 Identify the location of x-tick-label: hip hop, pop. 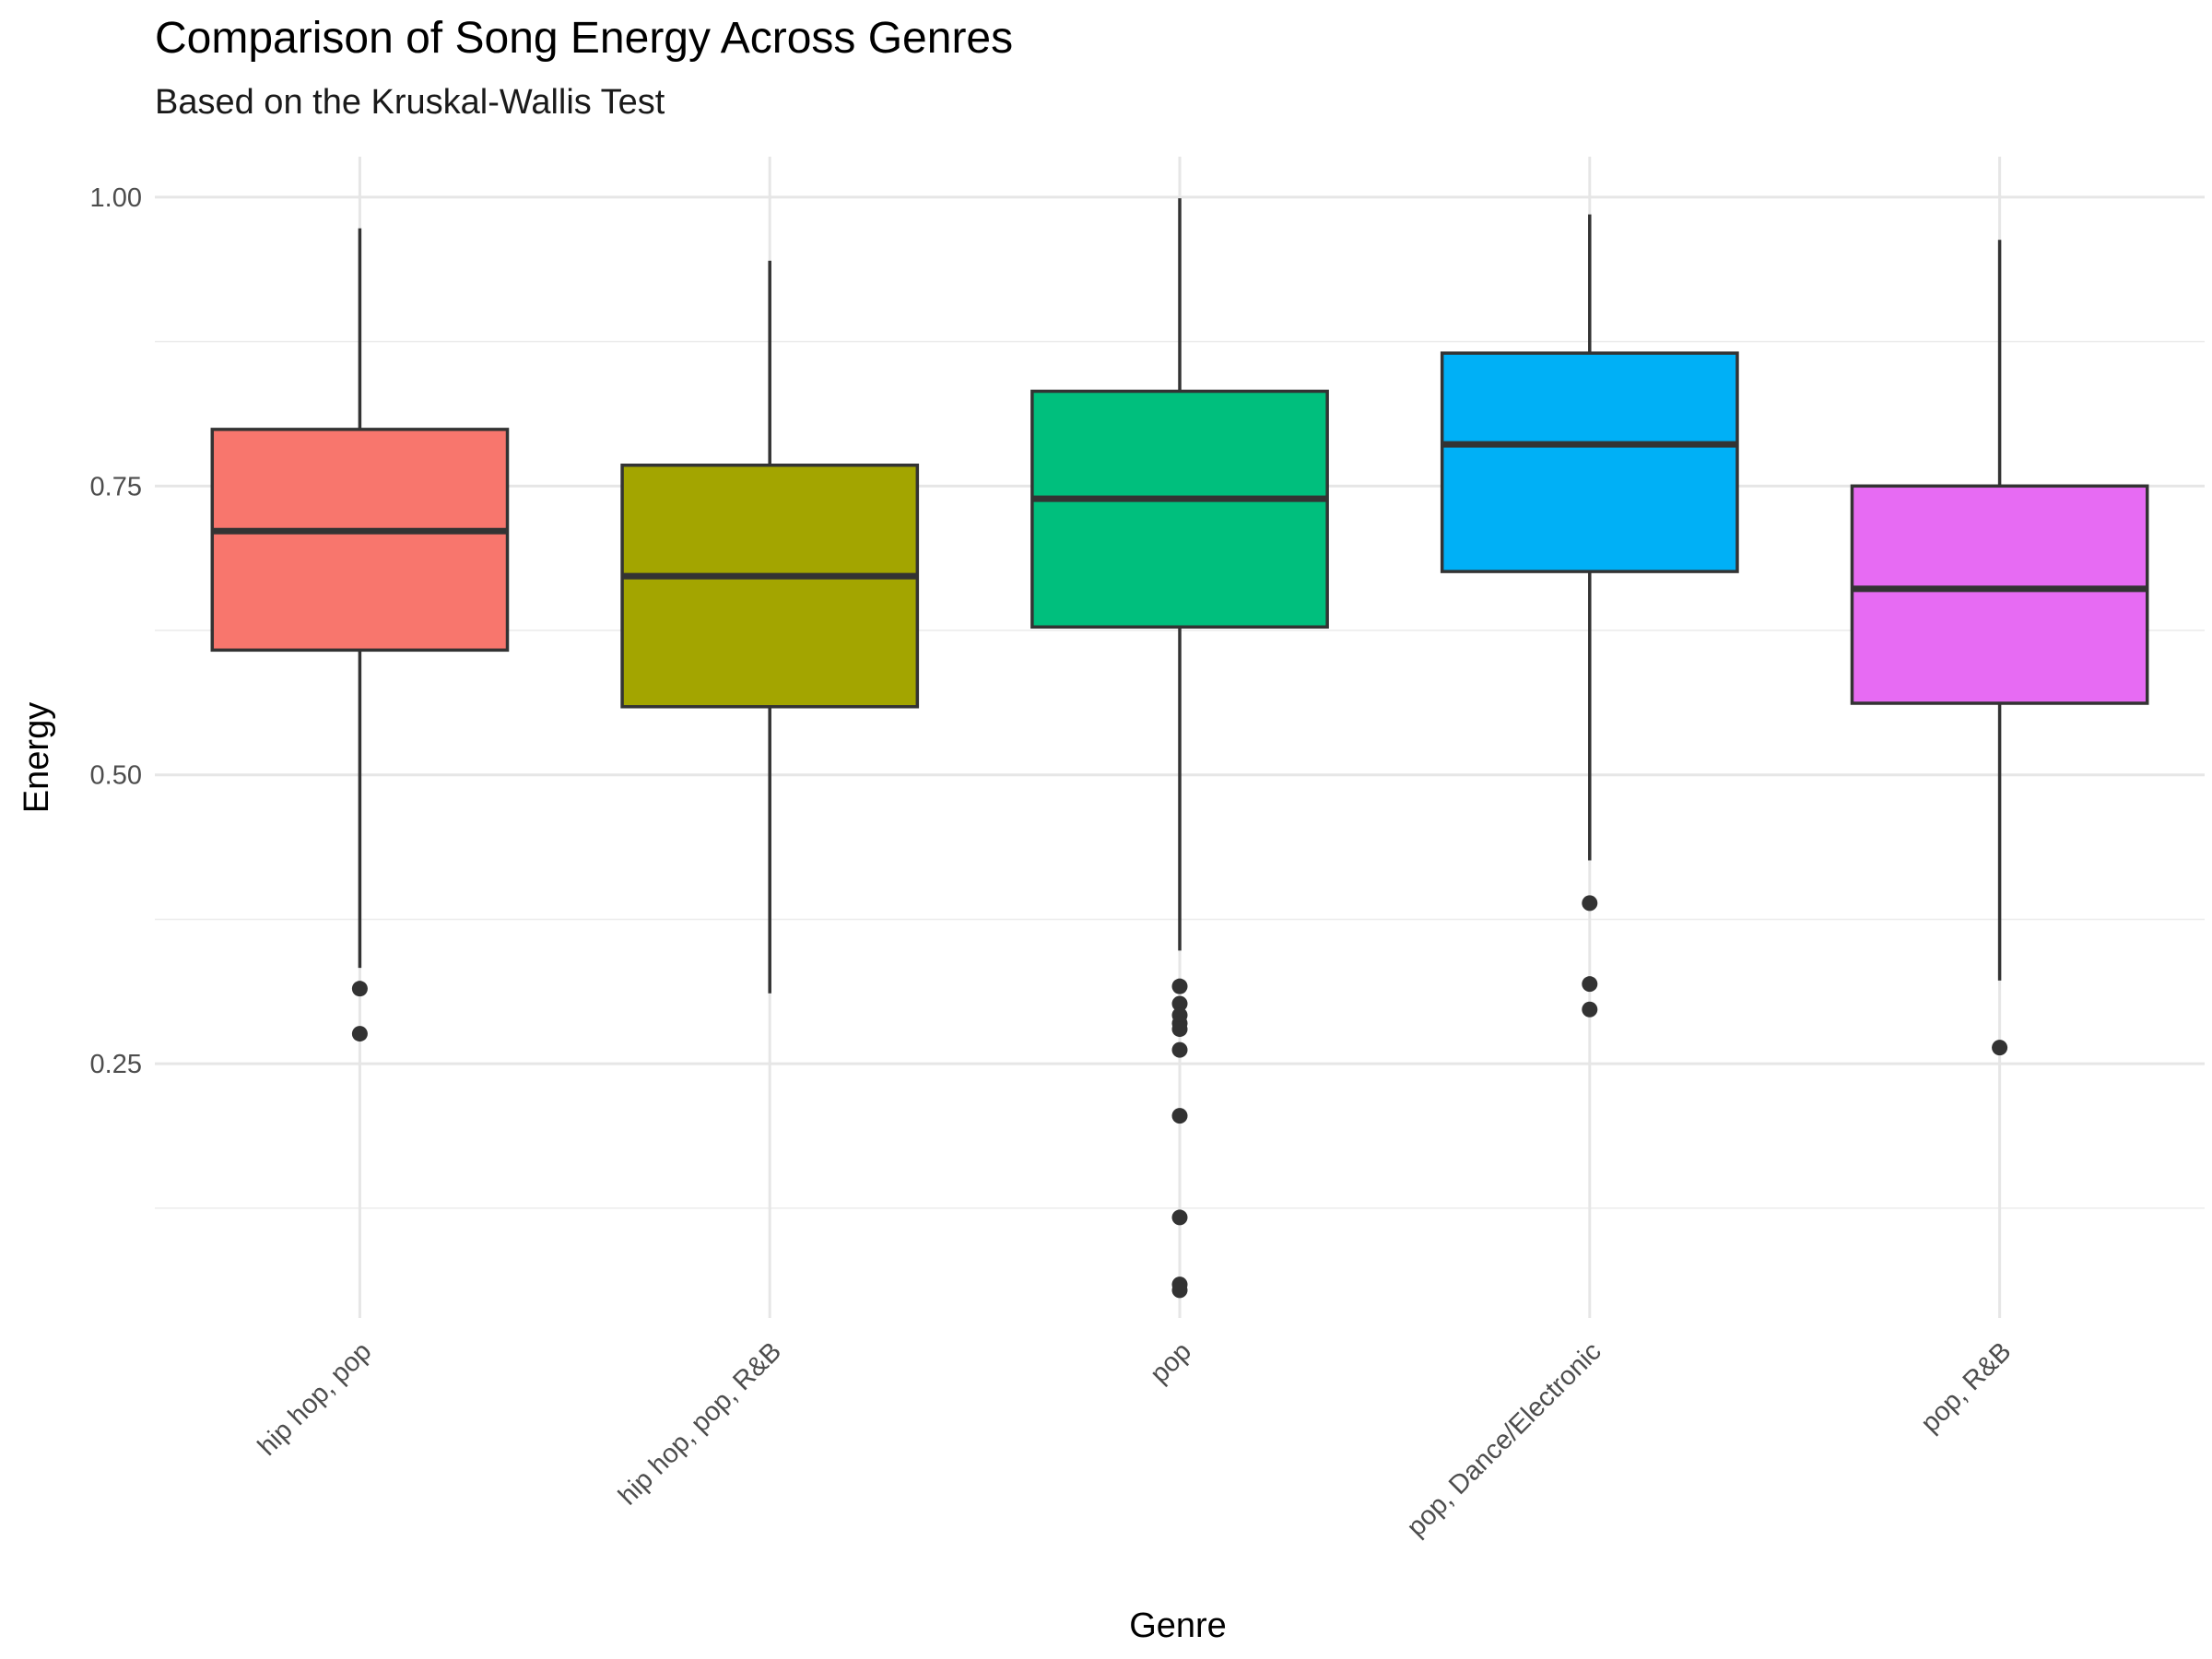
(315, 1399).